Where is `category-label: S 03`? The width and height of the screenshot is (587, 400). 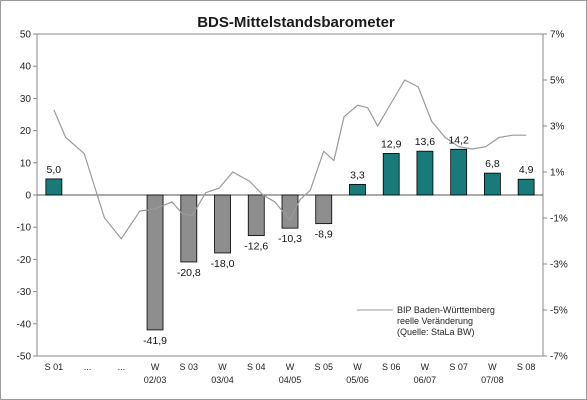 category-label: S 03 is located at coordinates (189, 367).